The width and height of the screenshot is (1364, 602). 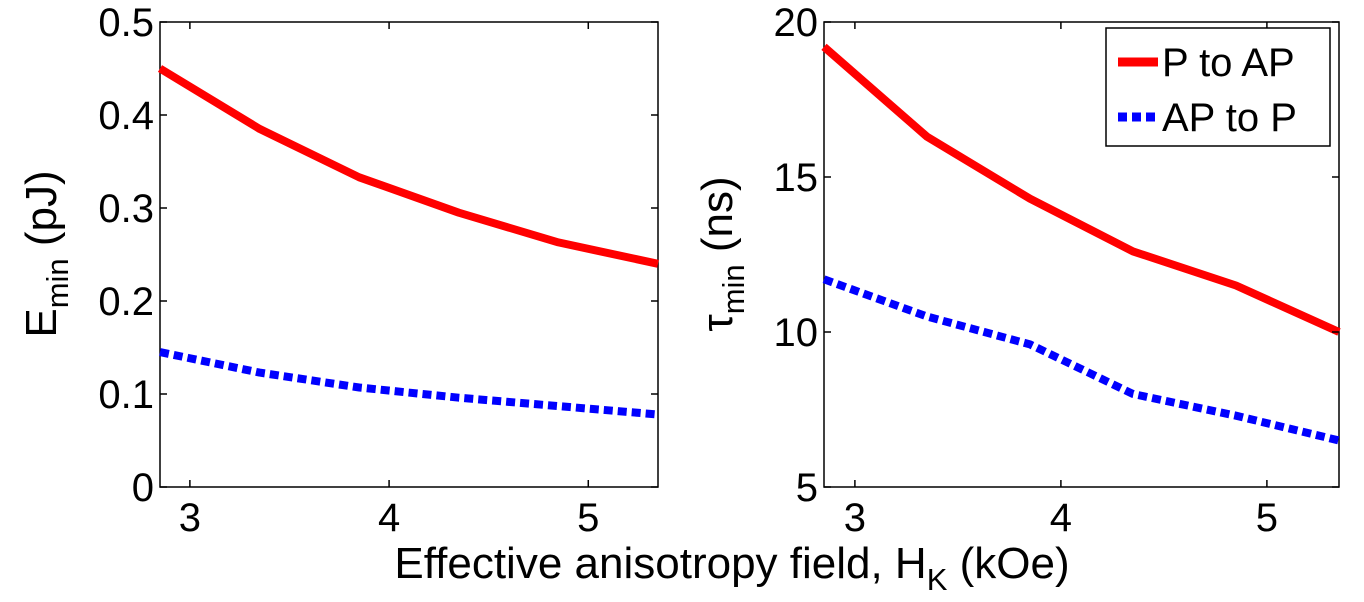 I want to click on legend-box, so click(x=1218, y=87).